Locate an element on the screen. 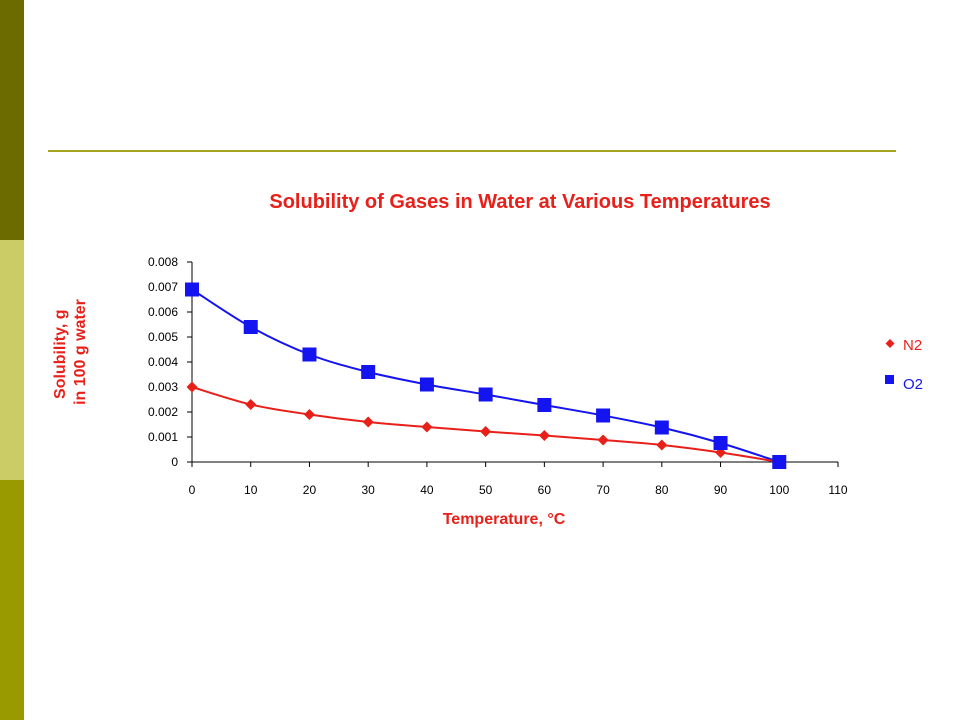 The height and width of the screenshot is (720, 960). y-tick-label: 0.007 is located at coordinates (163, 287).